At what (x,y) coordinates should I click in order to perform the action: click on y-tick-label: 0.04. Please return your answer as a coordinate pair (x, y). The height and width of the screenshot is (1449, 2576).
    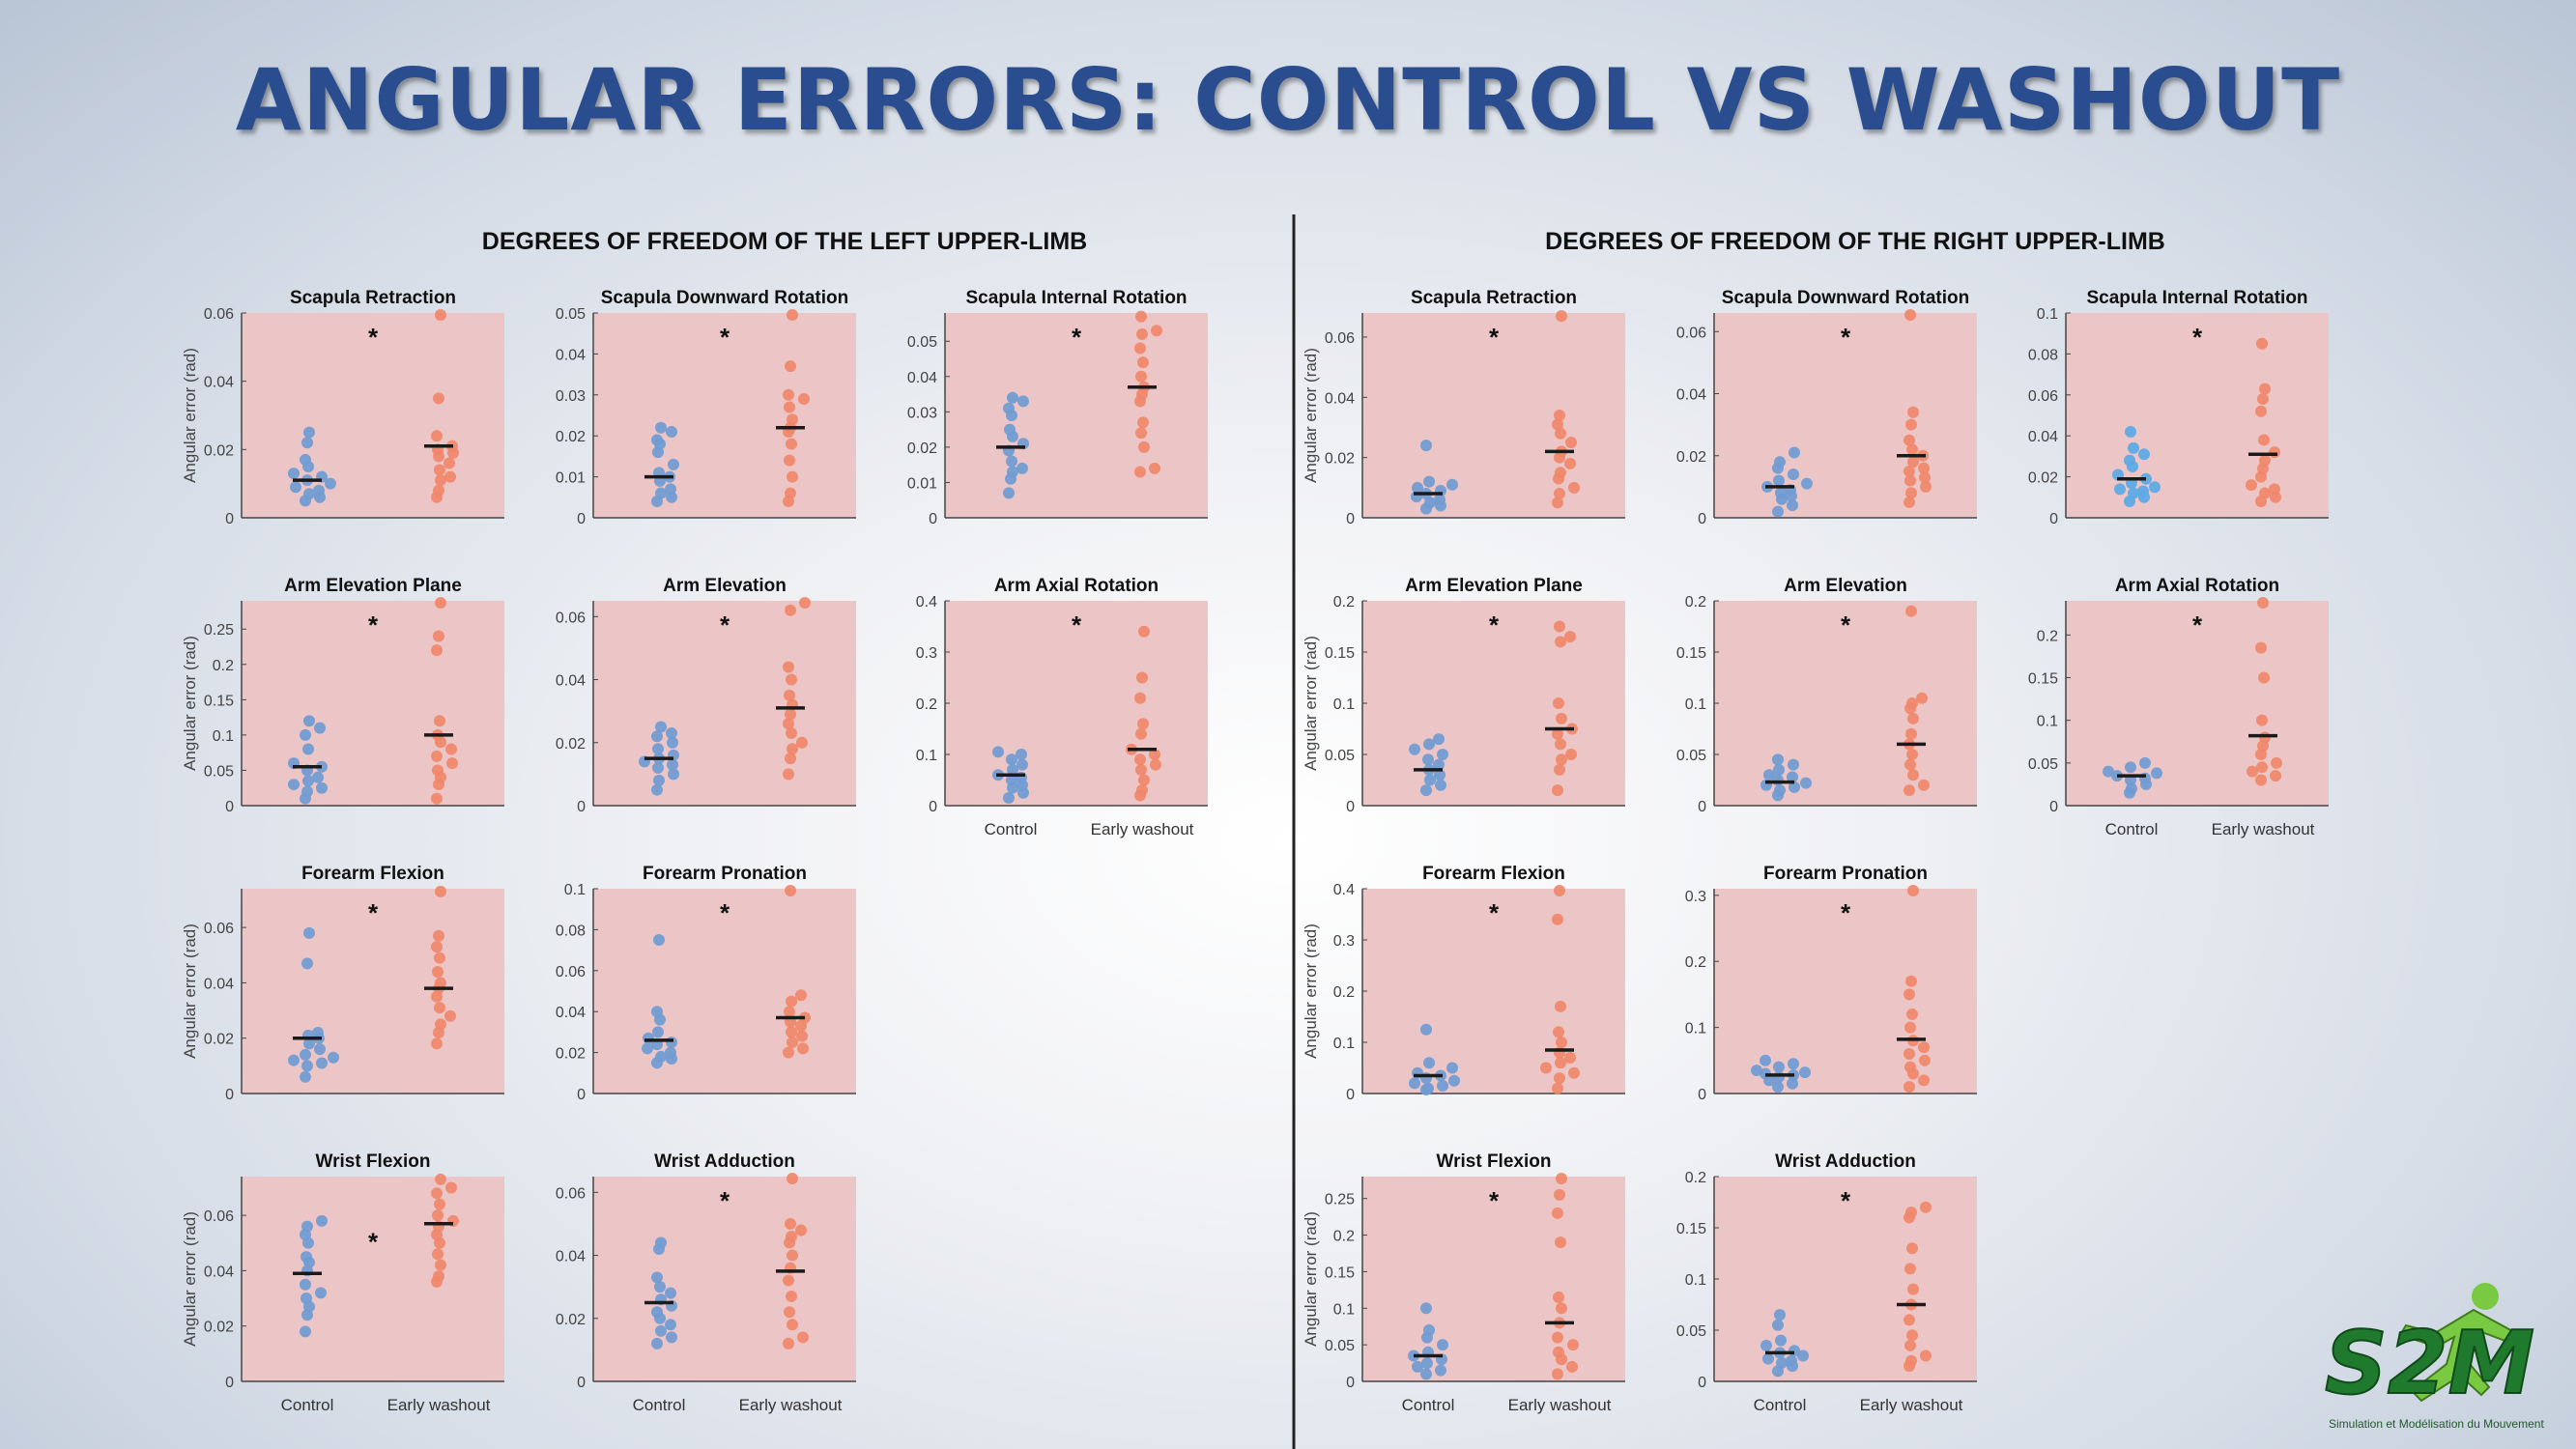
    Looking at the image, I should click on (2043, 437).